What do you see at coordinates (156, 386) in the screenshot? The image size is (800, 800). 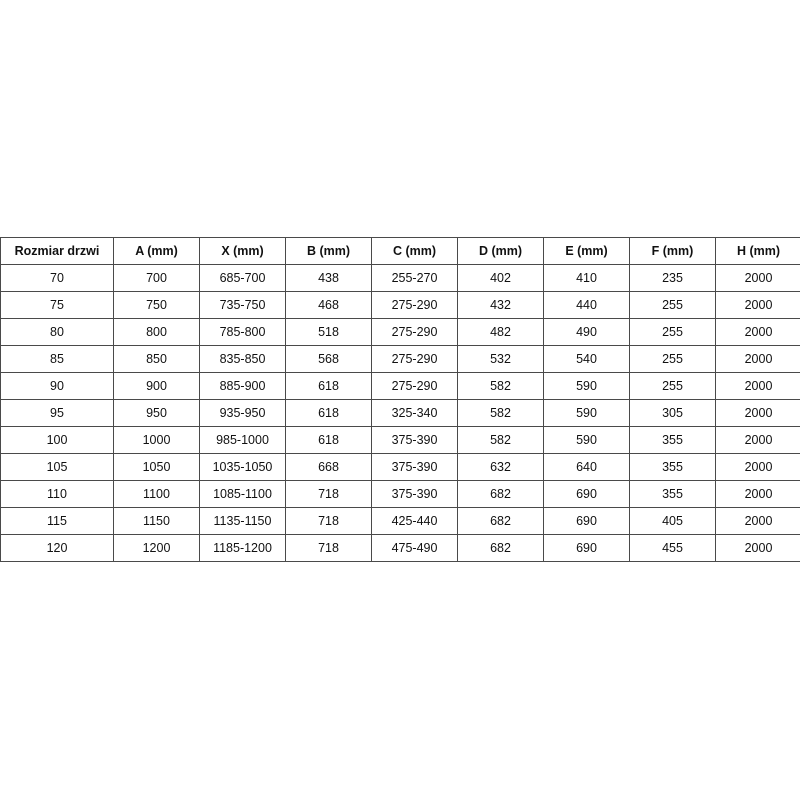 I see `table-cell: 900` at bounding box center [156, 386].